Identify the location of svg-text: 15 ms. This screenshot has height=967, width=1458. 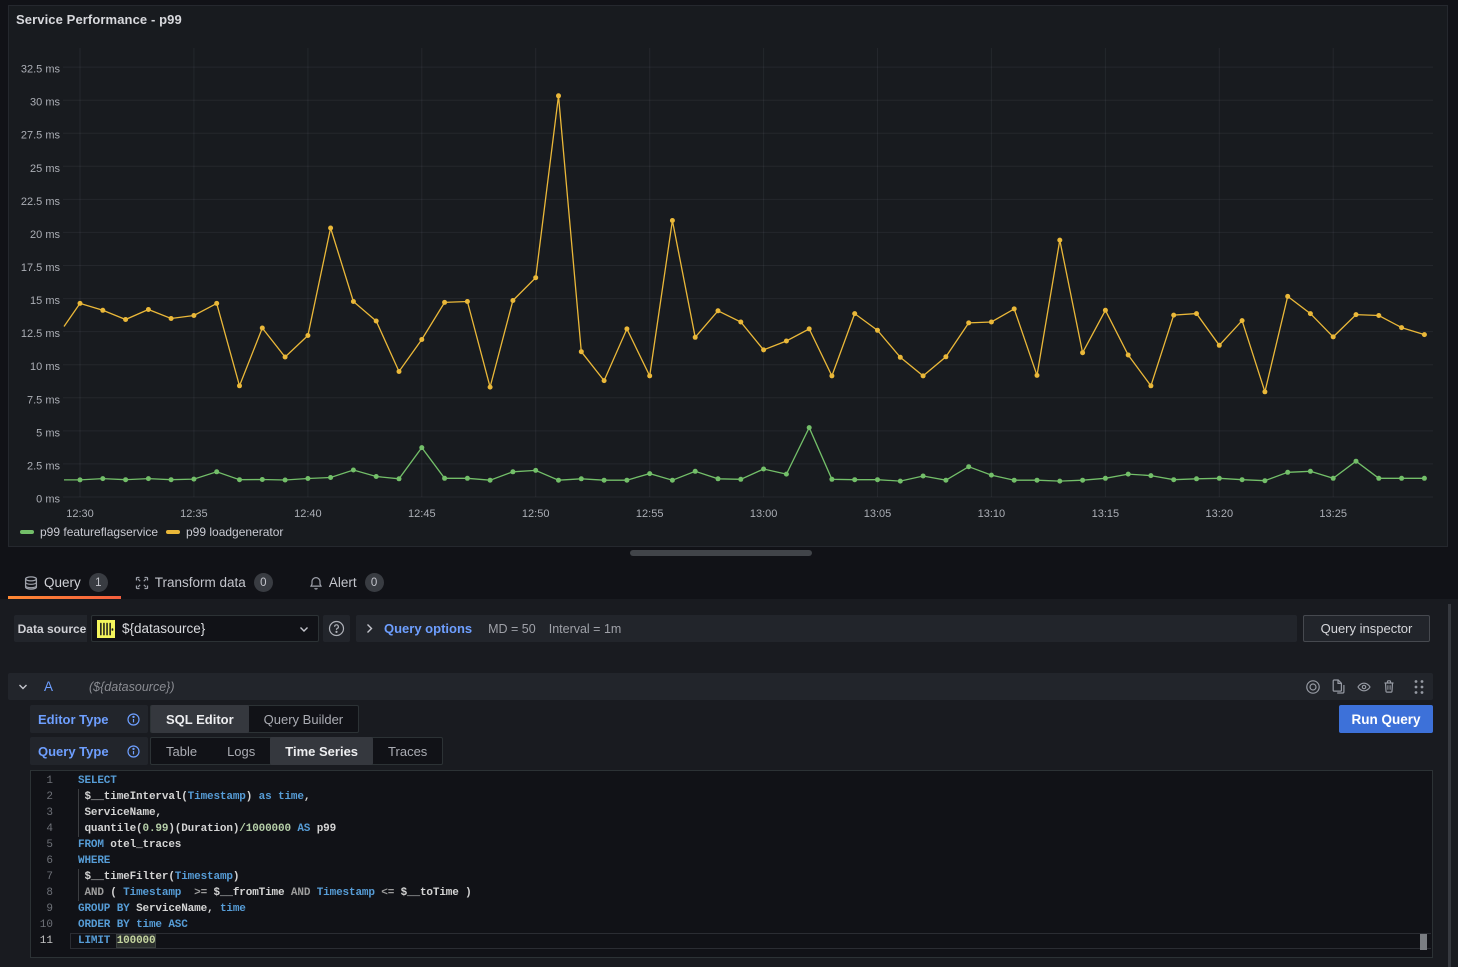
(45, 301).